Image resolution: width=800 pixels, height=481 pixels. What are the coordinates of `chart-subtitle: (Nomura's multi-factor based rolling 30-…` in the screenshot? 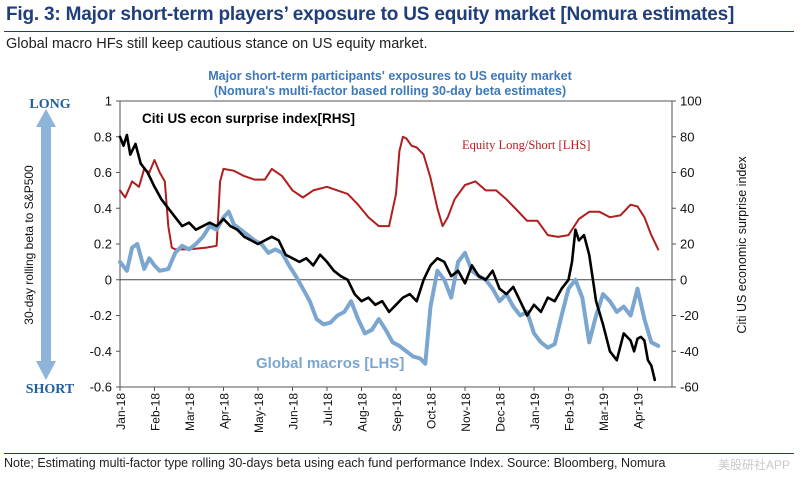 It's located at (390, 91).